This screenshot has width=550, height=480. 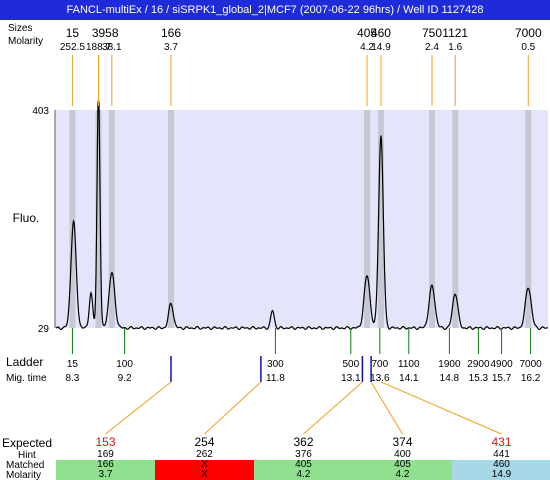 I want to click on peak-molarity-1: 188.7, so click(x=98, y=47).